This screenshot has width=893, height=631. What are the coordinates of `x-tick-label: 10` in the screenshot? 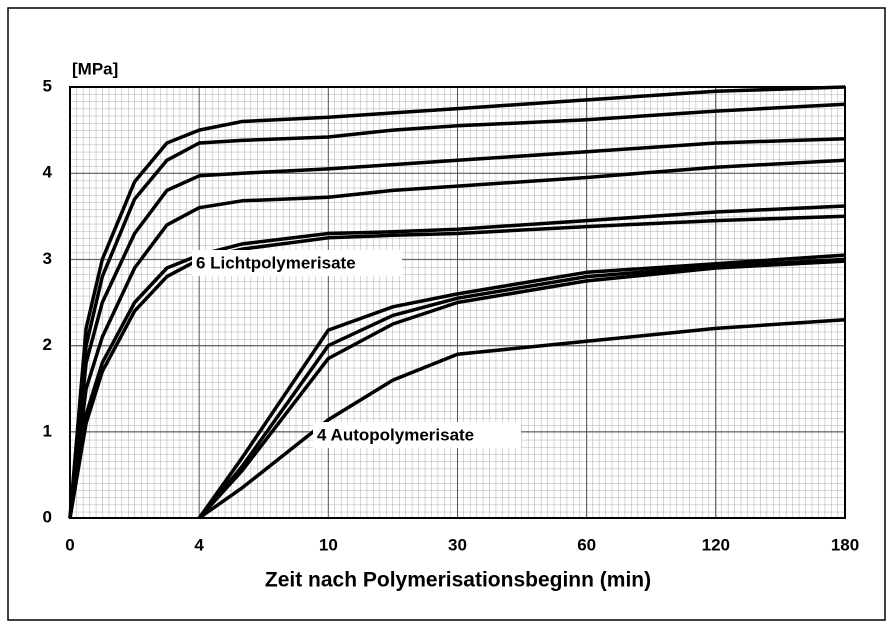 It's located at (328, 544).